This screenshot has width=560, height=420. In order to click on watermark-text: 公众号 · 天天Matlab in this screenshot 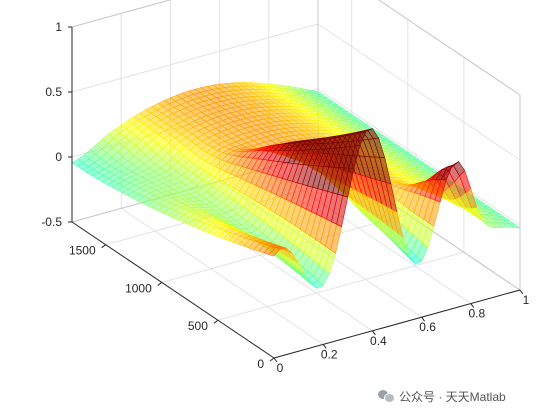, I will do `click(452, 396)`.